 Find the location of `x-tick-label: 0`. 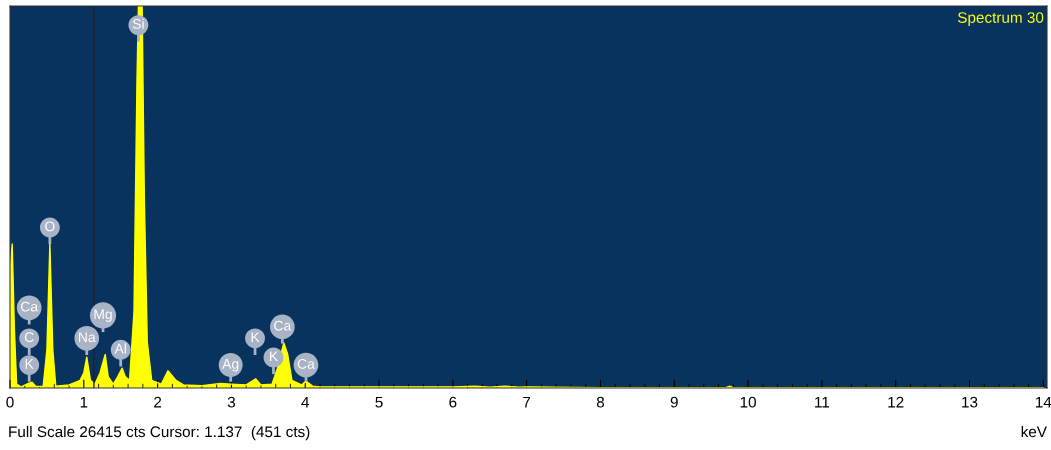

x-tick-label: 0 is located at coordinates (10, 402).